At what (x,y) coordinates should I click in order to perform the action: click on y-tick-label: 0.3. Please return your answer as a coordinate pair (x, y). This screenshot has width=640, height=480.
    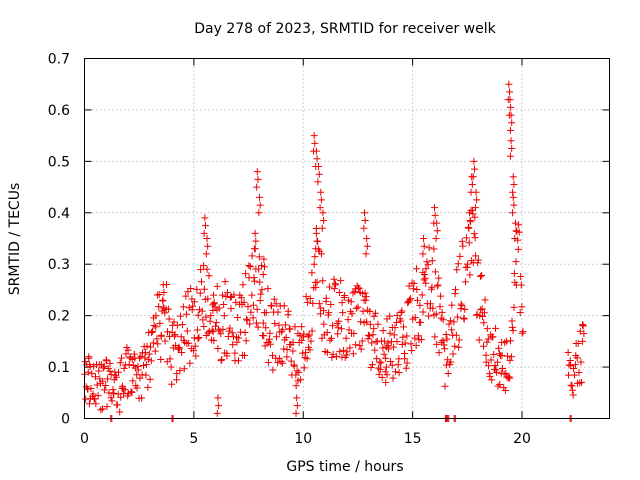
    Looking at the image, I should click on (59, 265).